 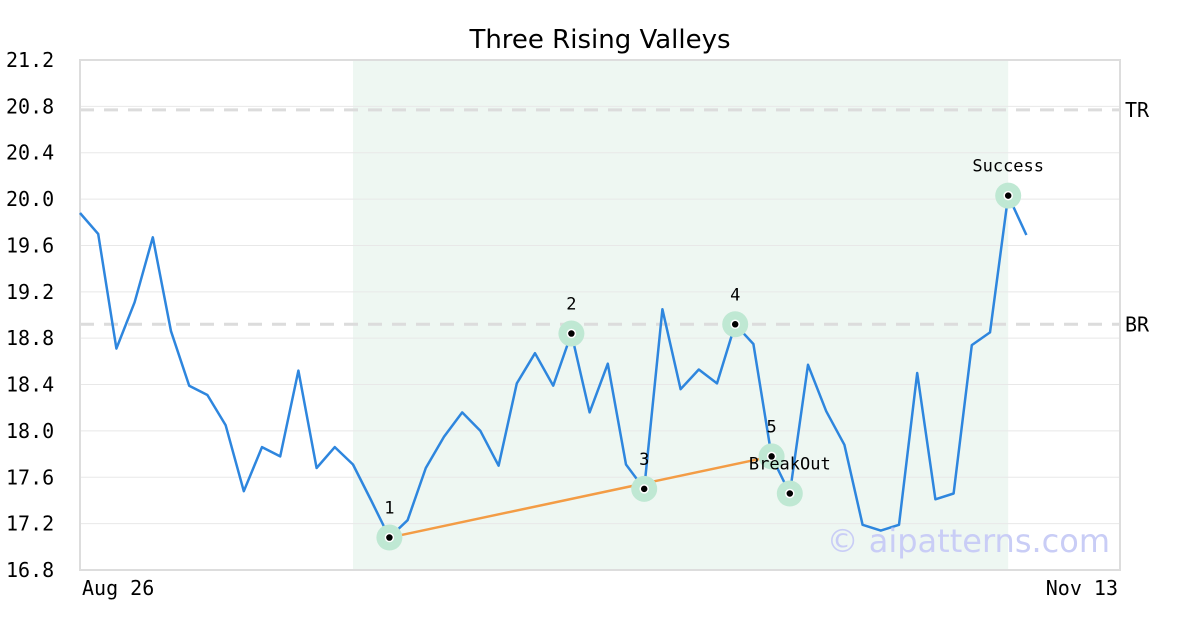 What do you see at coordinates (30, 431) in the screenshot?
I see `y-tick-label: 18.0` at bounding box center [30, 431].